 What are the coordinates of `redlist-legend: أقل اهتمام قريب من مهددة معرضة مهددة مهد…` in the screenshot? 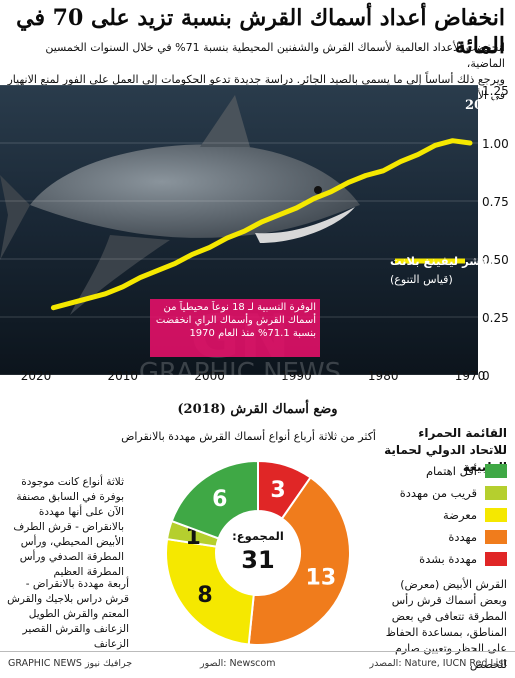 It's located at (442, 515).